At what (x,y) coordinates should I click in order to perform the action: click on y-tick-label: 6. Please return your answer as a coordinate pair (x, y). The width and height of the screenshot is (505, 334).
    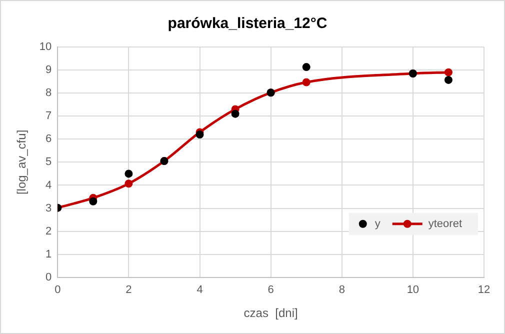
    Looking at the image, I should click on (49, 139).